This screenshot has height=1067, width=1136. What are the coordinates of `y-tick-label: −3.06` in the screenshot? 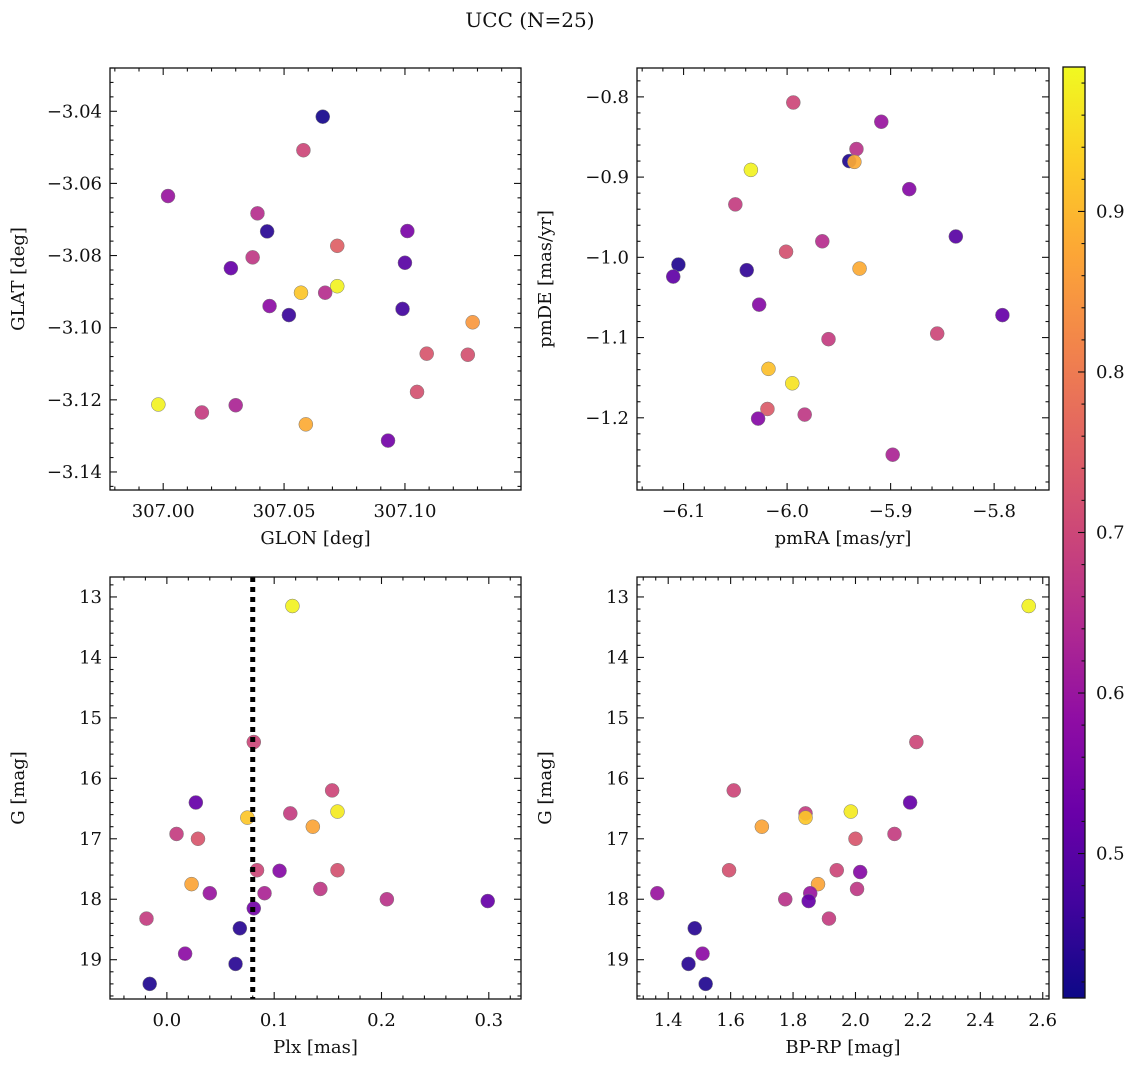 It's located at (74, 183).